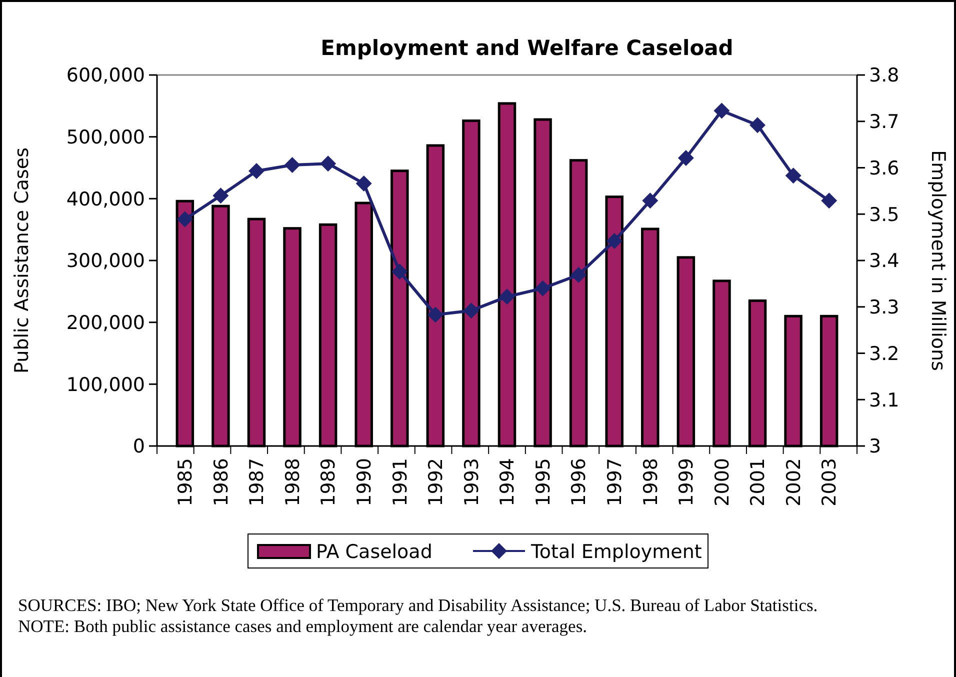  Describe the element at coordinates (938, 260) in the screenshot. I see `y2-axis-title: Employment in Millions` at that location.